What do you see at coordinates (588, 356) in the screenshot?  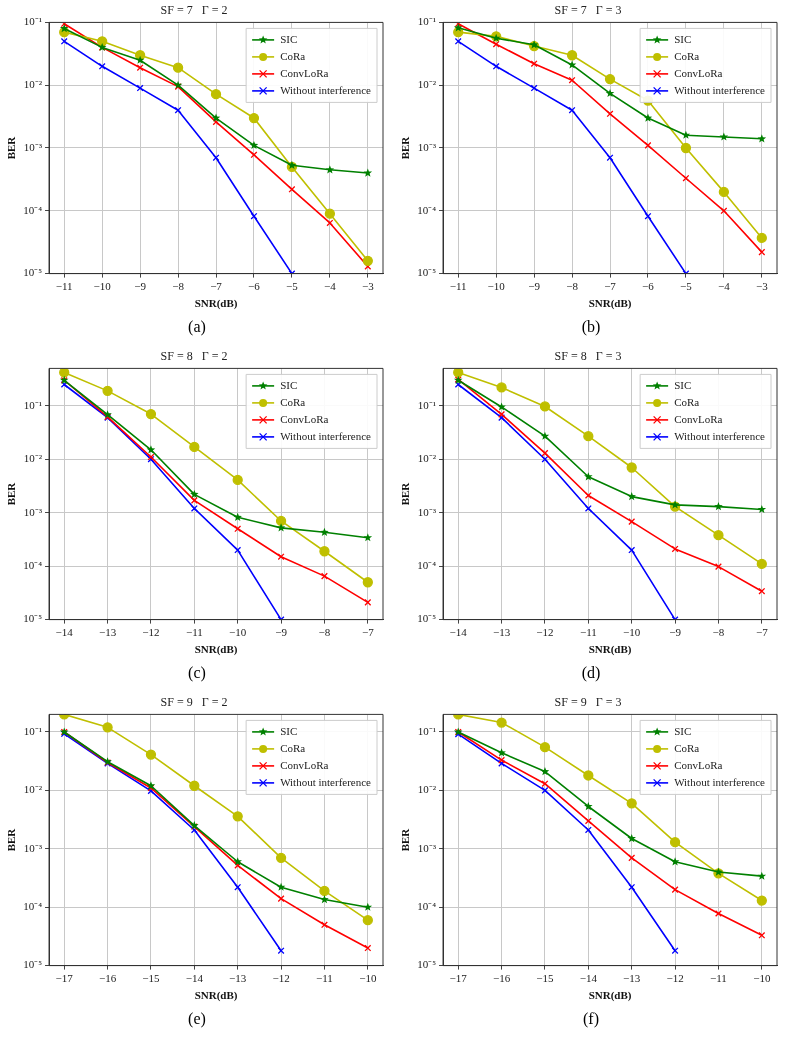 I see `chart-title: SF = 8 Γ = 3` at bounding box center [588, 356].